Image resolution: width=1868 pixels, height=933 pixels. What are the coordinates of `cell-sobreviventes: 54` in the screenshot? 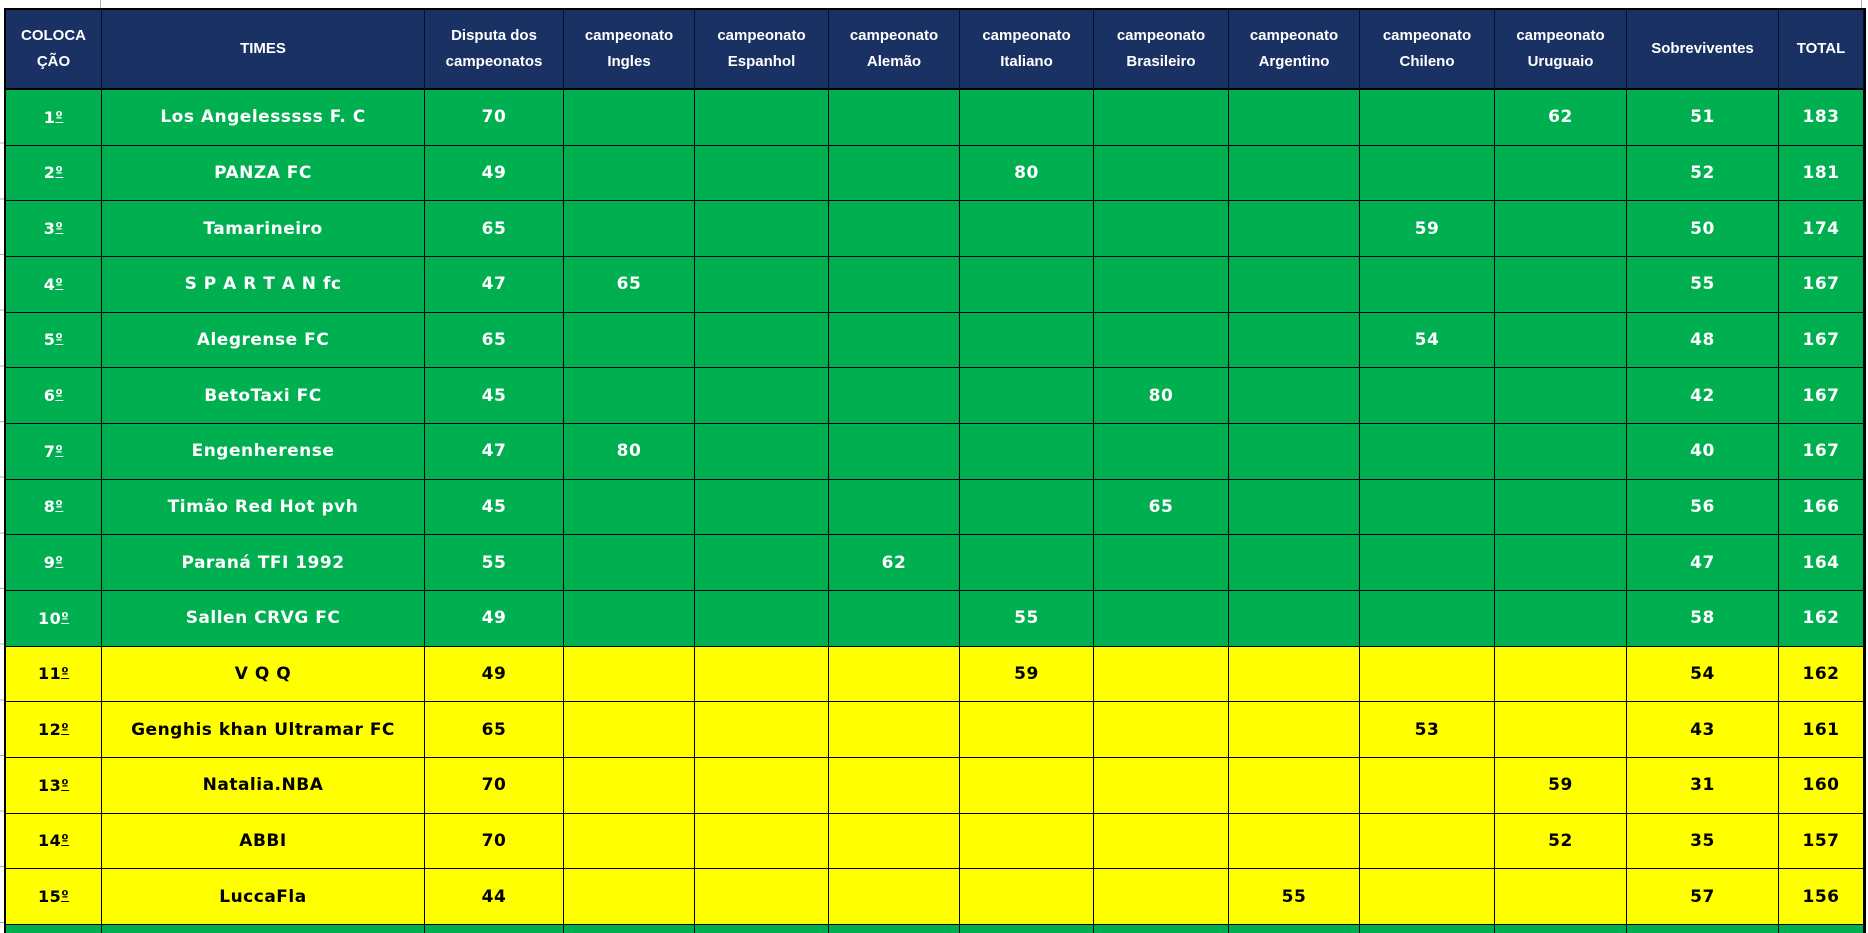 It's located at (1703, 674).